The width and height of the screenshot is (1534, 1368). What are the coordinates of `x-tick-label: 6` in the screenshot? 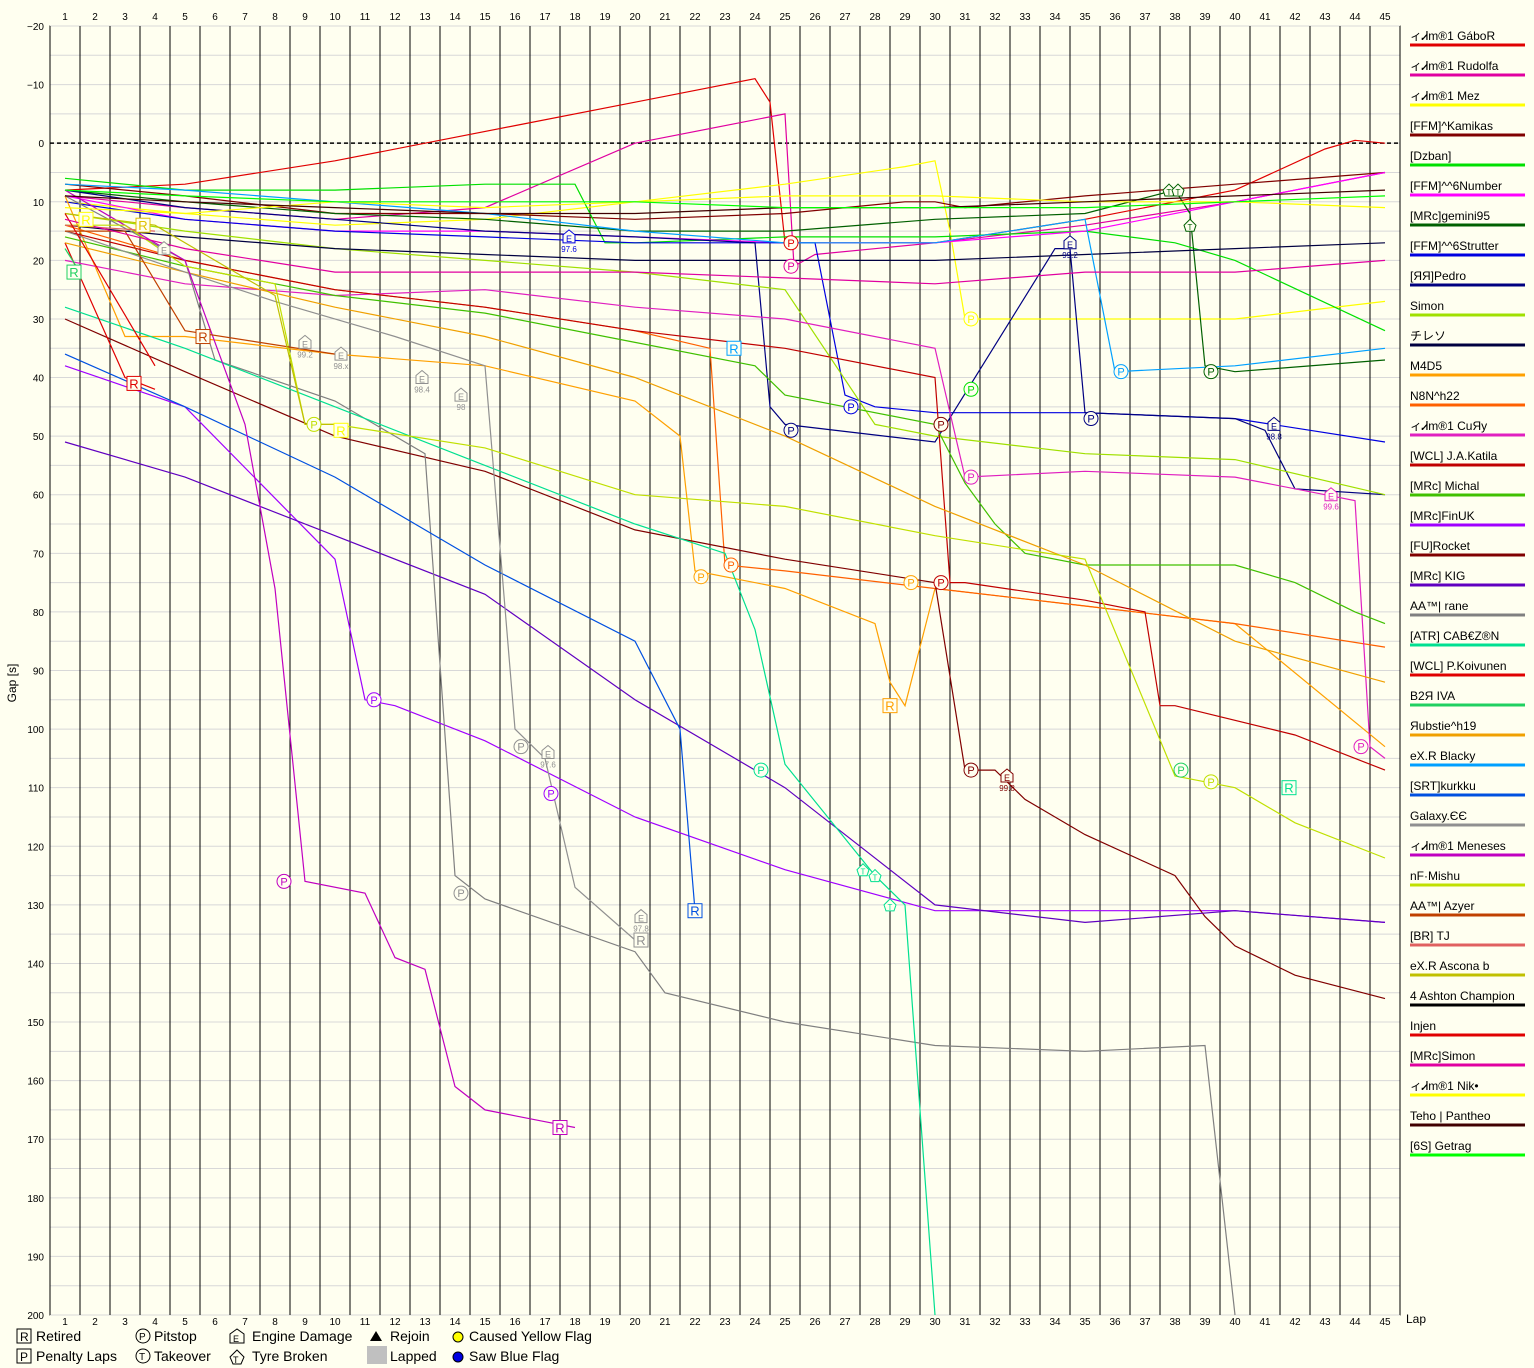 It's located at (215, 17).